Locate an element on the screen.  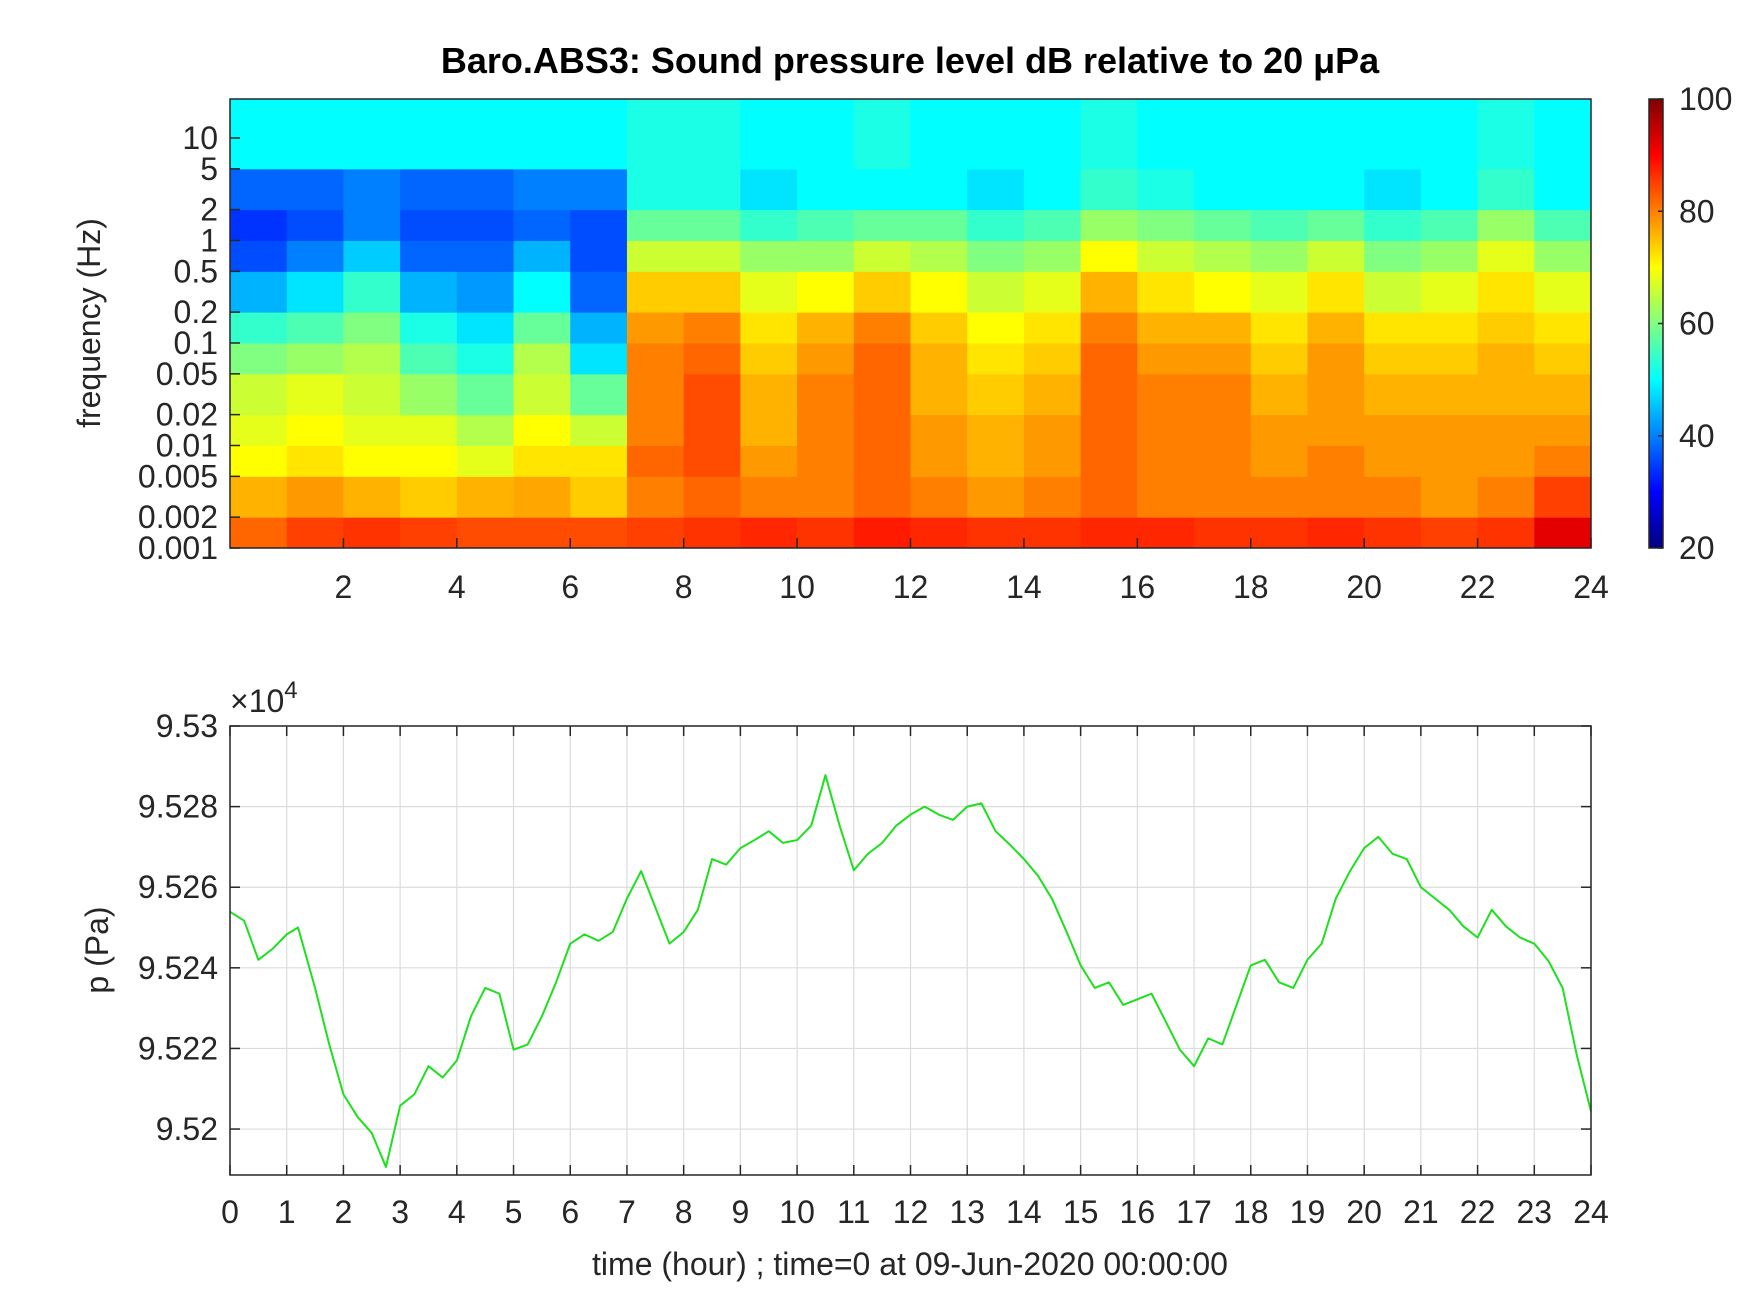
x-tick-label: 3 is located at coordinates (400, 1212).